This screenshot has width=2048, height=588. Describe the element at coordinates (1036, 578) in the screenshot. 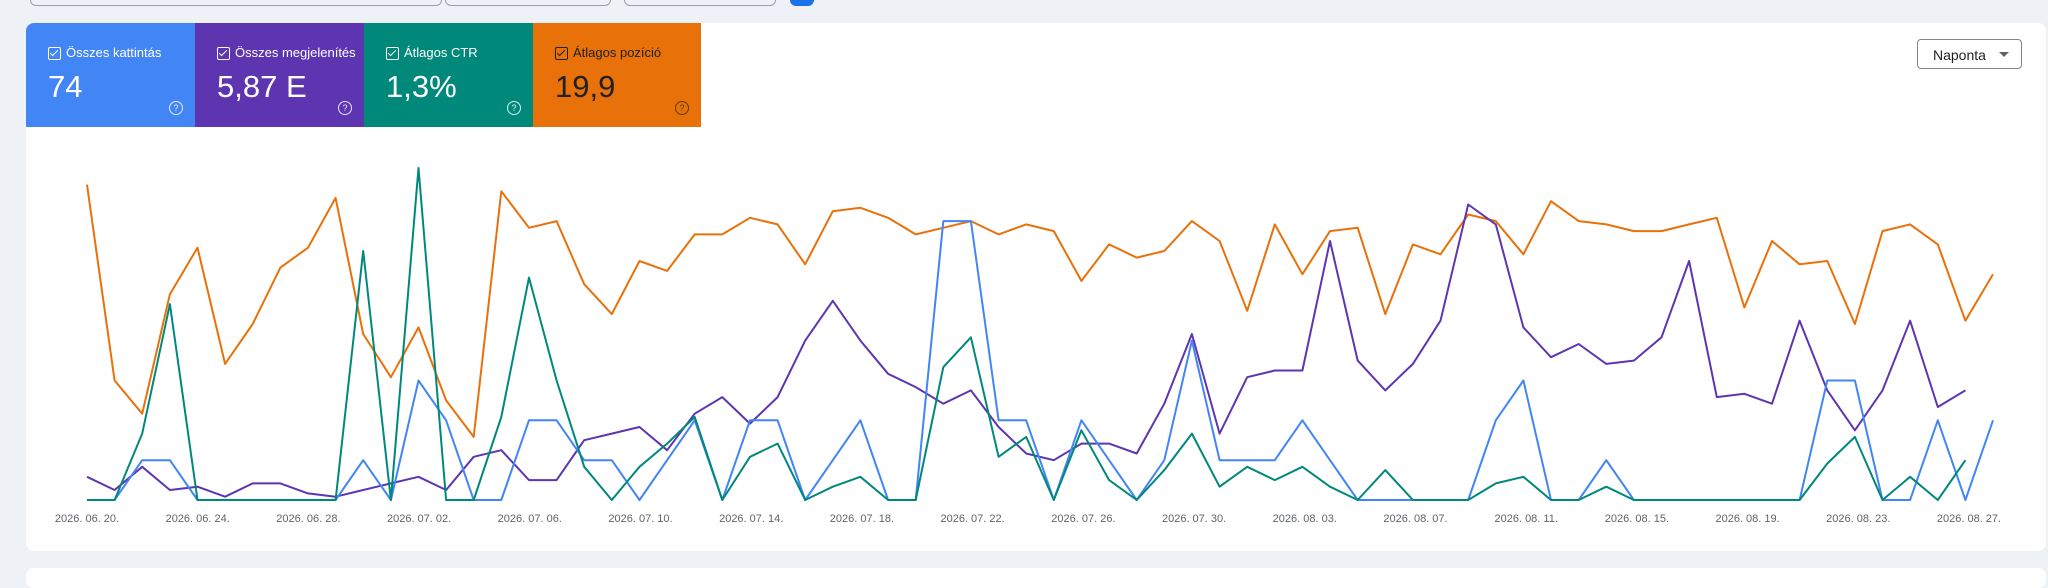

I see `next-card` at that location.